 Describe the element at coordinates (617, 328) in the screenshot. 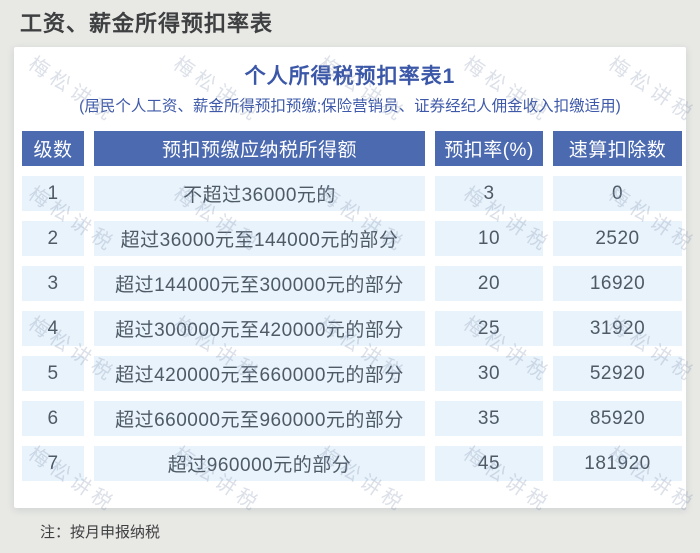

I see `table-cell: 31920` at that location.